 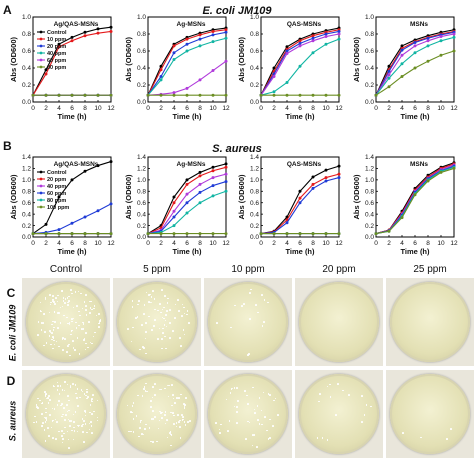 I want to click on y-tick-label: 1.4, so click(x=369, y=157).